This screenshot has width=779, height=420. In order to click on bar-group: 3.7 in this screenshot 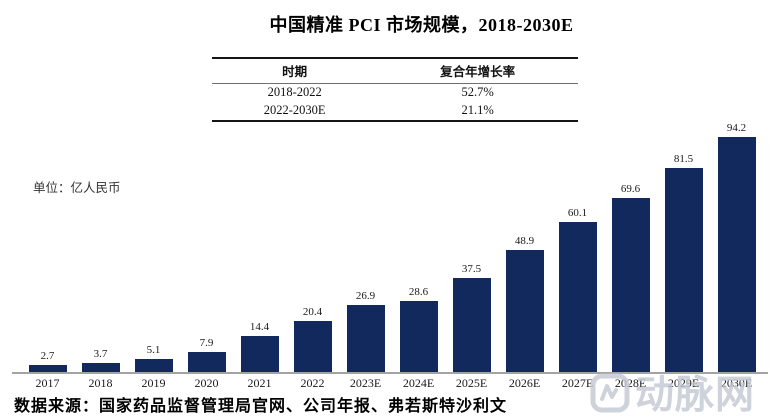, I will do `click(100, 236)`.